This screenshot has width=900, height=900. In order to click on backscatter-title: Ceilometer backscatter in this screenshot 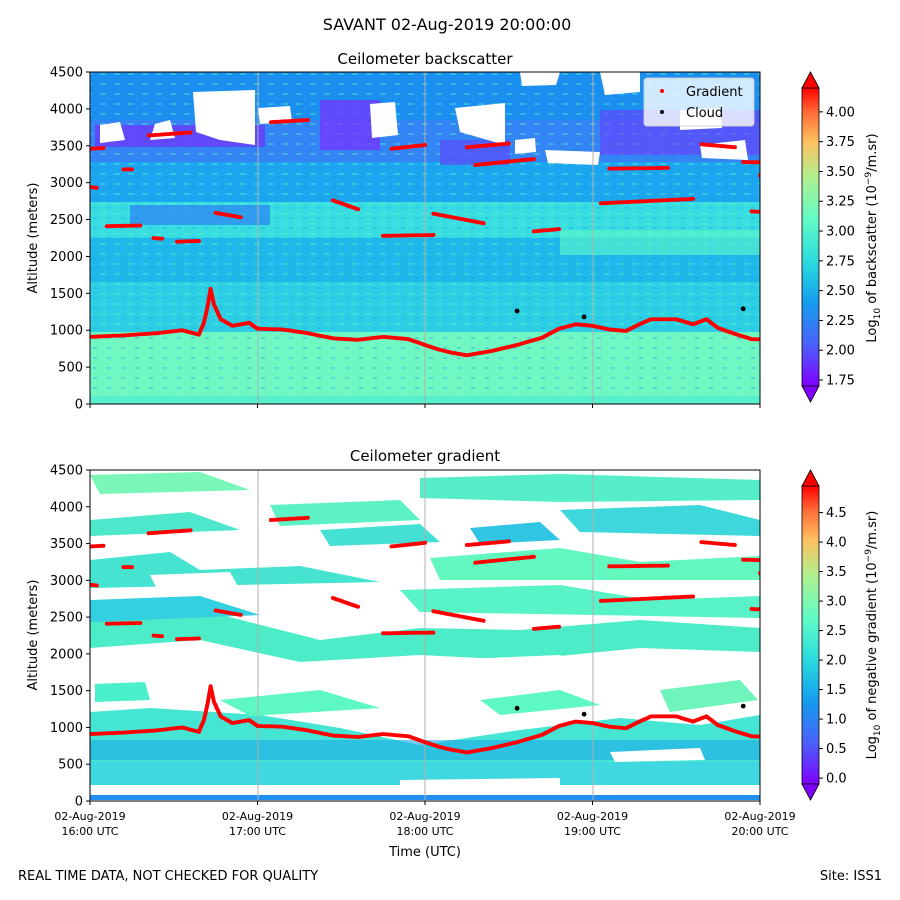, I will do `click(425, 59)`.